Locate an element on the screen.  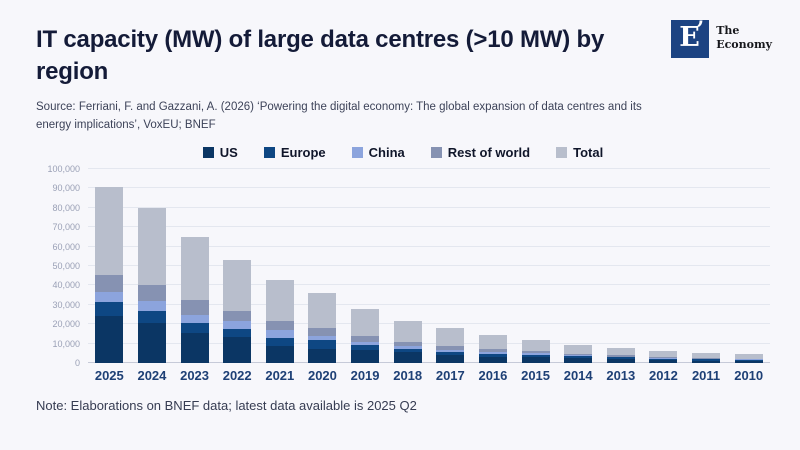
bar-2010 is located at coordinates (748, 358).